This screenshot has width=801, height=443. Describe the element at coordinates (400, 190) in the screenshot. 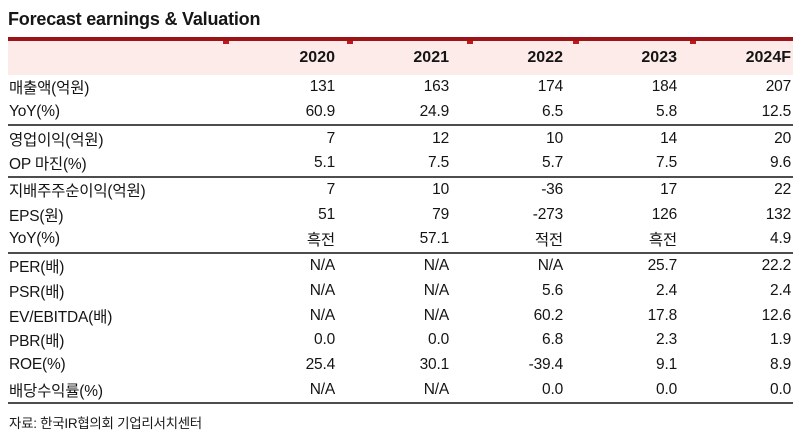

I see `table-row: 지배주주순이익(억원) 7 10 -36 17 22` at that location.